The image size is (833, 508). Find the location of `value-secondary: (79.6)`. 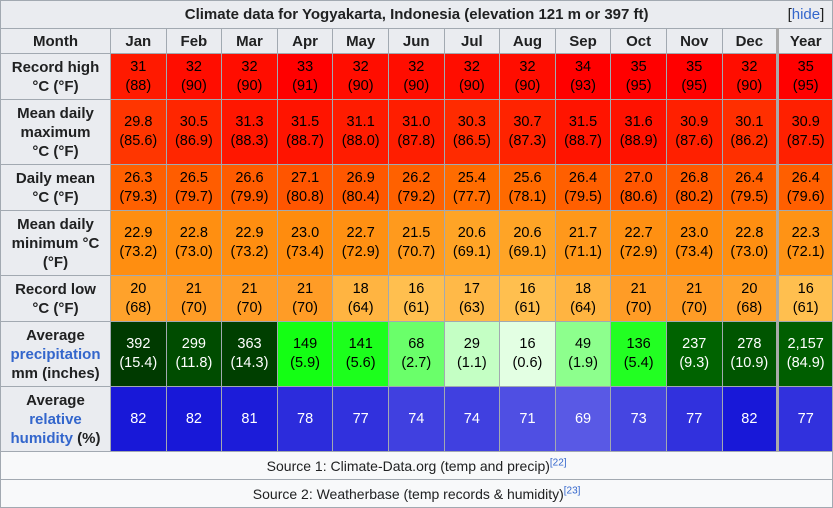

value-secondary: (79.6) is located at coordinates (805, 196).